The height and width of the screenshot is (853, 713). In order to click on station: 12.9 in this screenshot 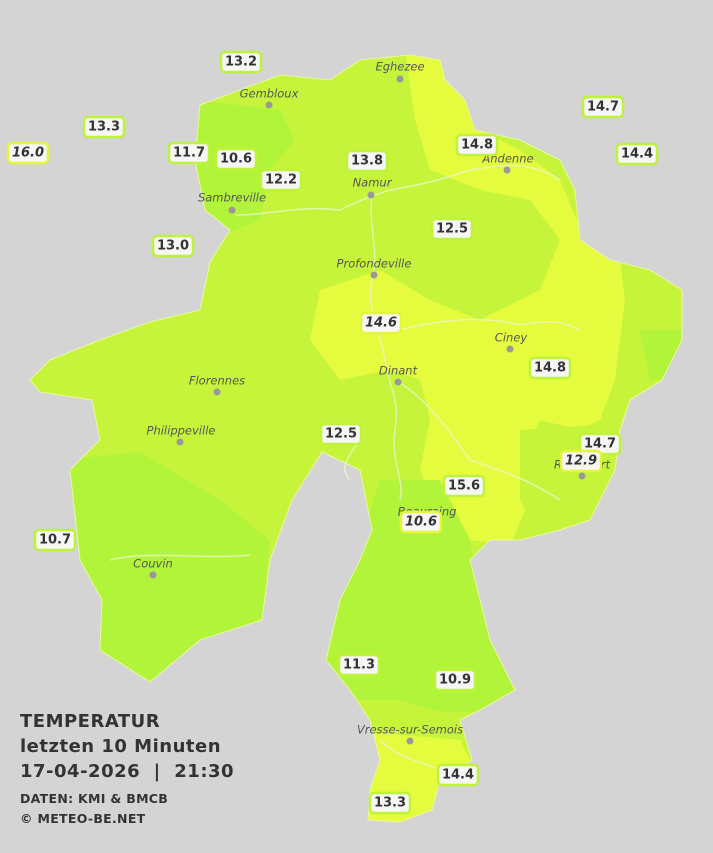, I will do `click(581, 461)`.